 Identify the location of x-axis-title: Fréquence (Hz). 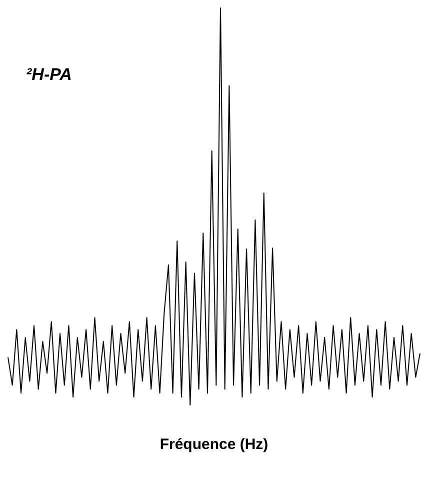
(214, 444).